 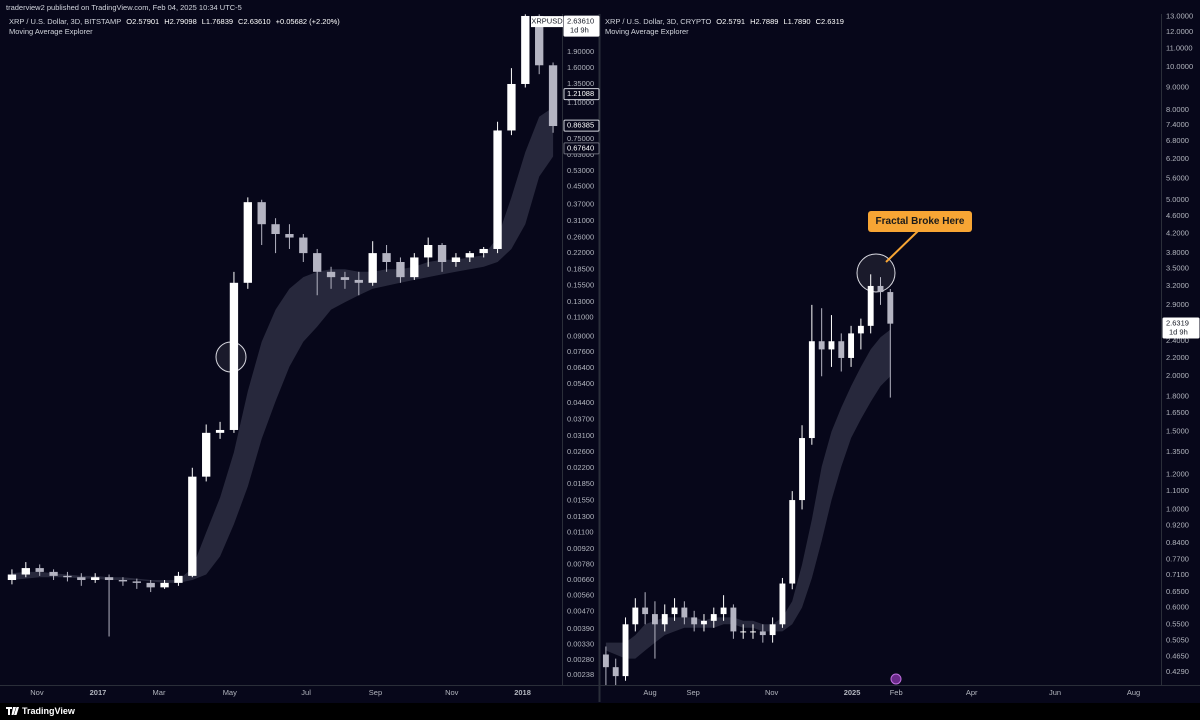 I want to click on symbol-tag: XRPUSD, so click(x=547, y=21).